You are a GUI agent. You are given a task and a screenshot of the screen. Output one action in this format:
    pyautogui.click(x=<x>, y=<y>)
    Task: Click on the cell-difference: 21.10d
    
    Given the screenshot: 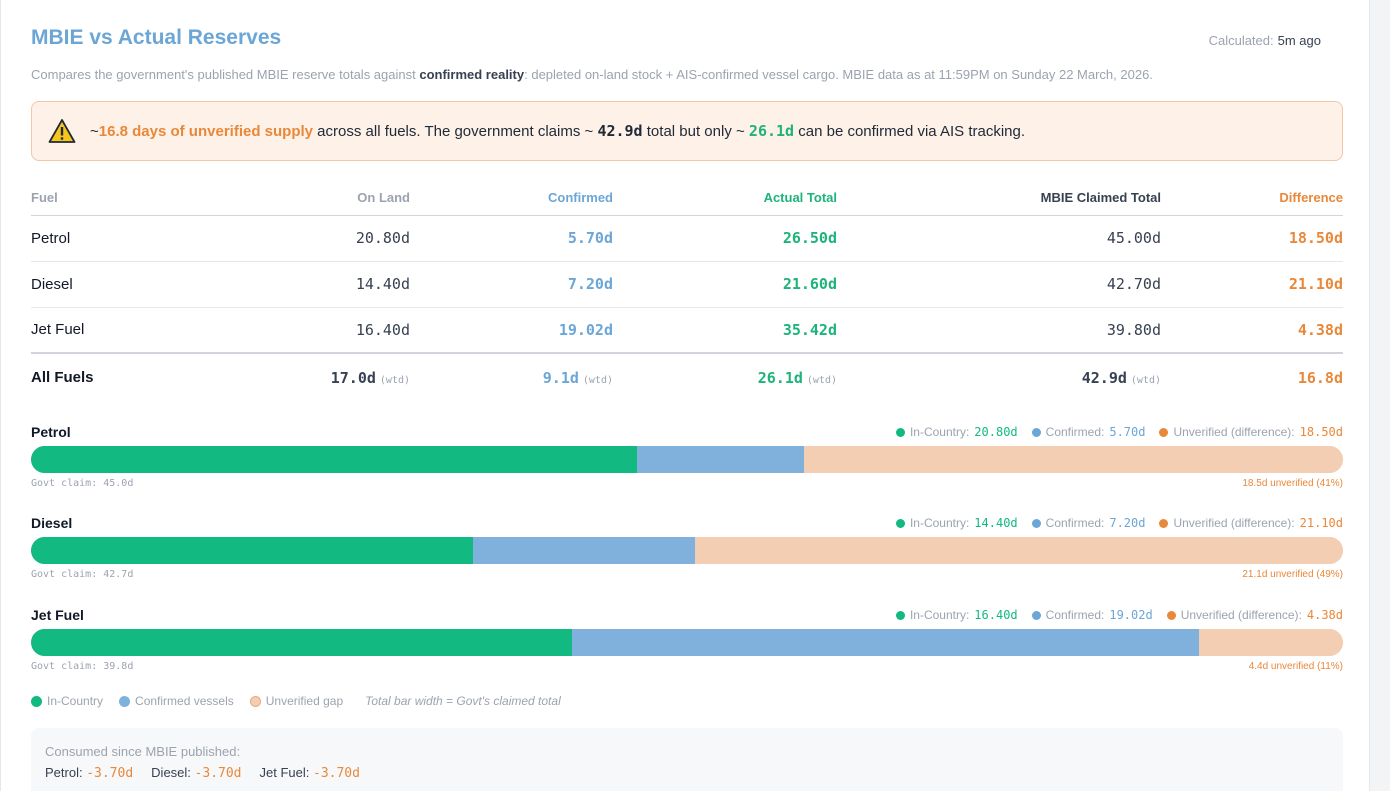 What is the action you would take?
    pyautogui.click(x=1252, y=284)
    